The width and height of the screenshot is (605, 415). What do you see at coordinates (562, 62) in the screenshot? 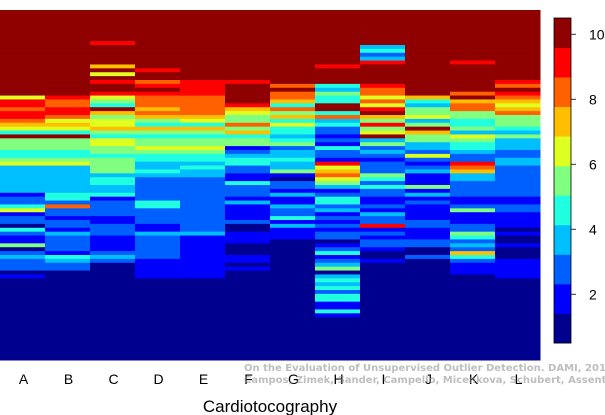
I see `colorbar-segment` at bounding box center [562, 62].